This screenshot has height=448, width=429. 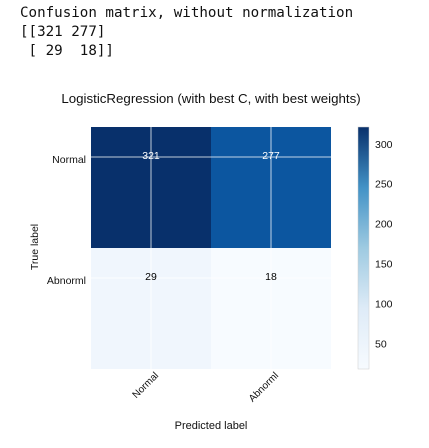 I want to click on x-tick-labels: Normal Abnorml, so click(x=206, y=387).